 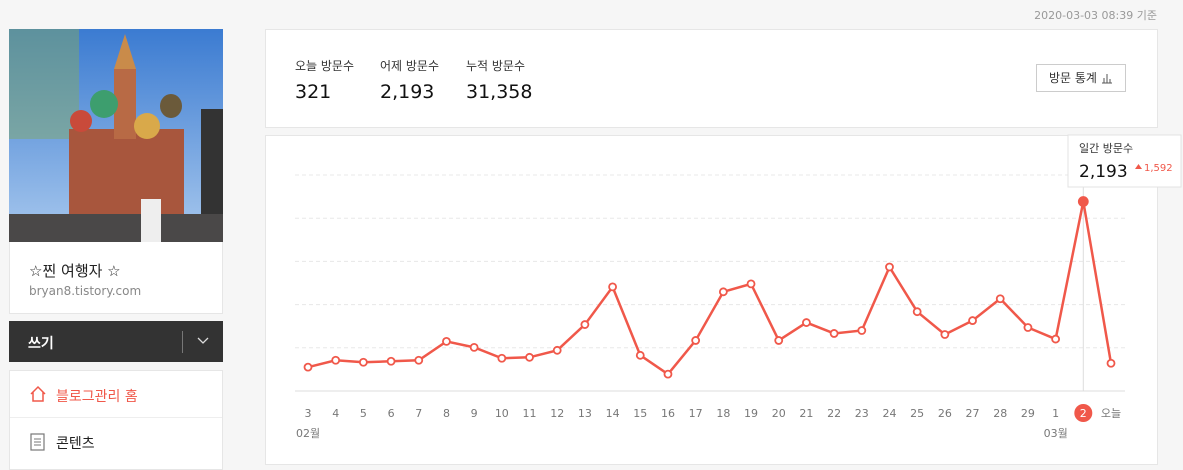 What do you see at coordinates (313, 92) in the screenshot?
I see `stat-value: 321` at bounding box center [313, 92].